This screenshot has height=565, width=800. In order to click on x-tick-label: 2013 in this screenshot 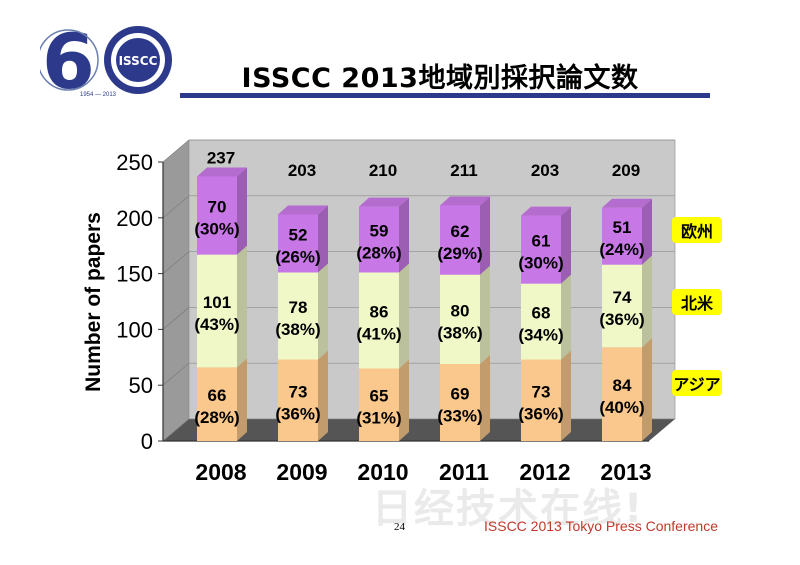, I will do `click(625, 472)`.